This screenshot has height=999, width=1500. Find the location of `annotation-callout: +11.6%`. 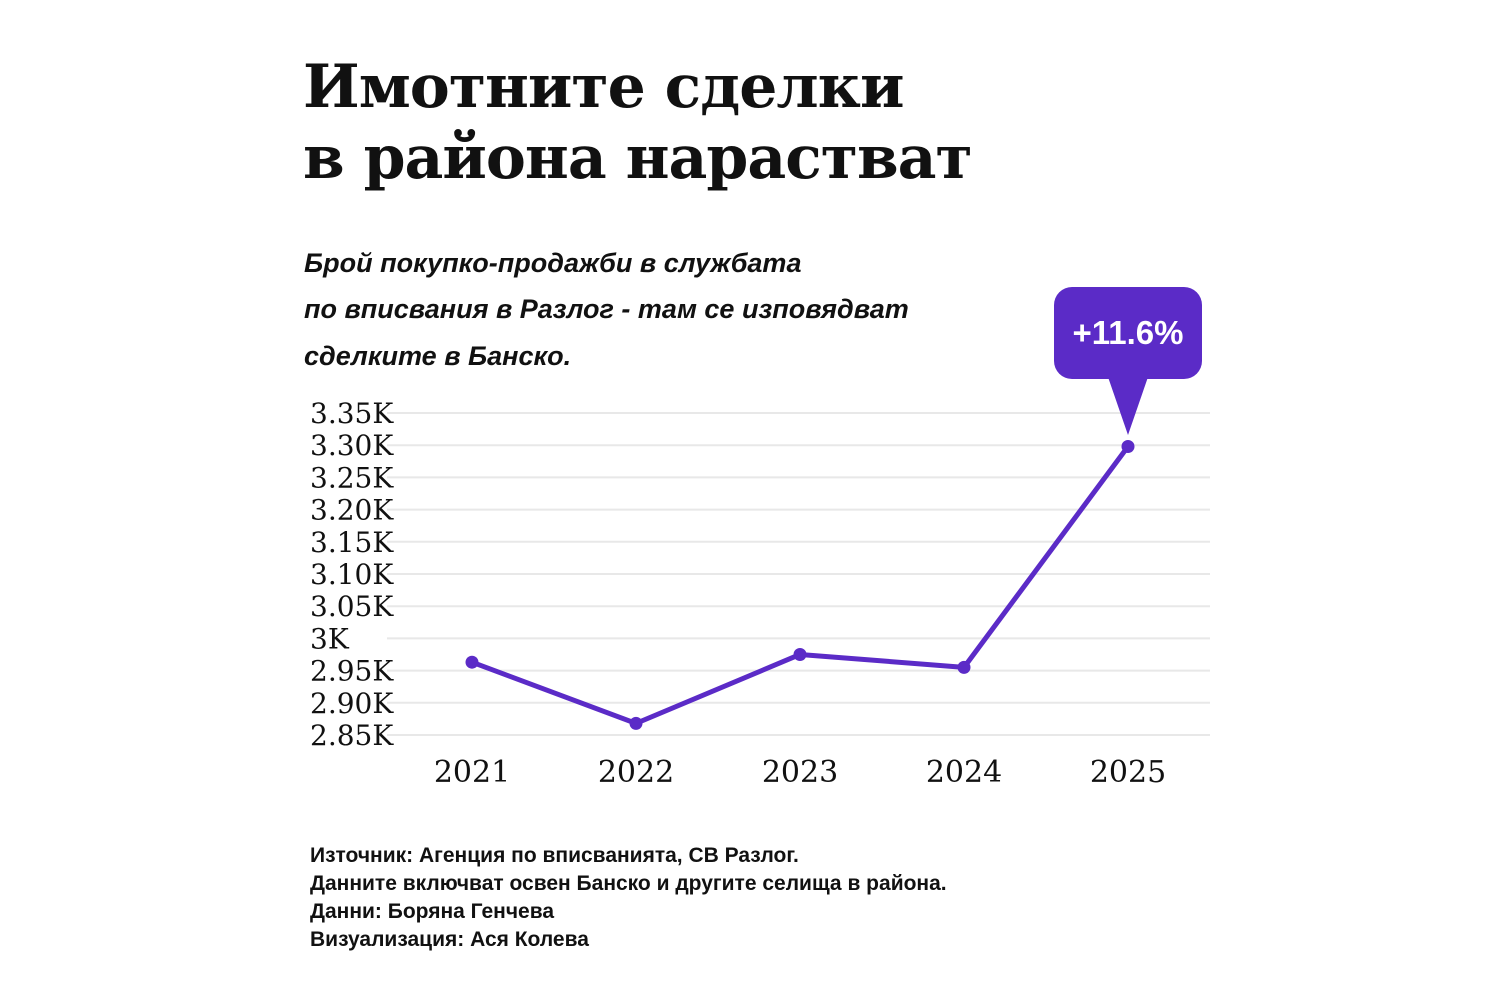

annotation-callout: +11.6% is located at coordinates (1128, 360).